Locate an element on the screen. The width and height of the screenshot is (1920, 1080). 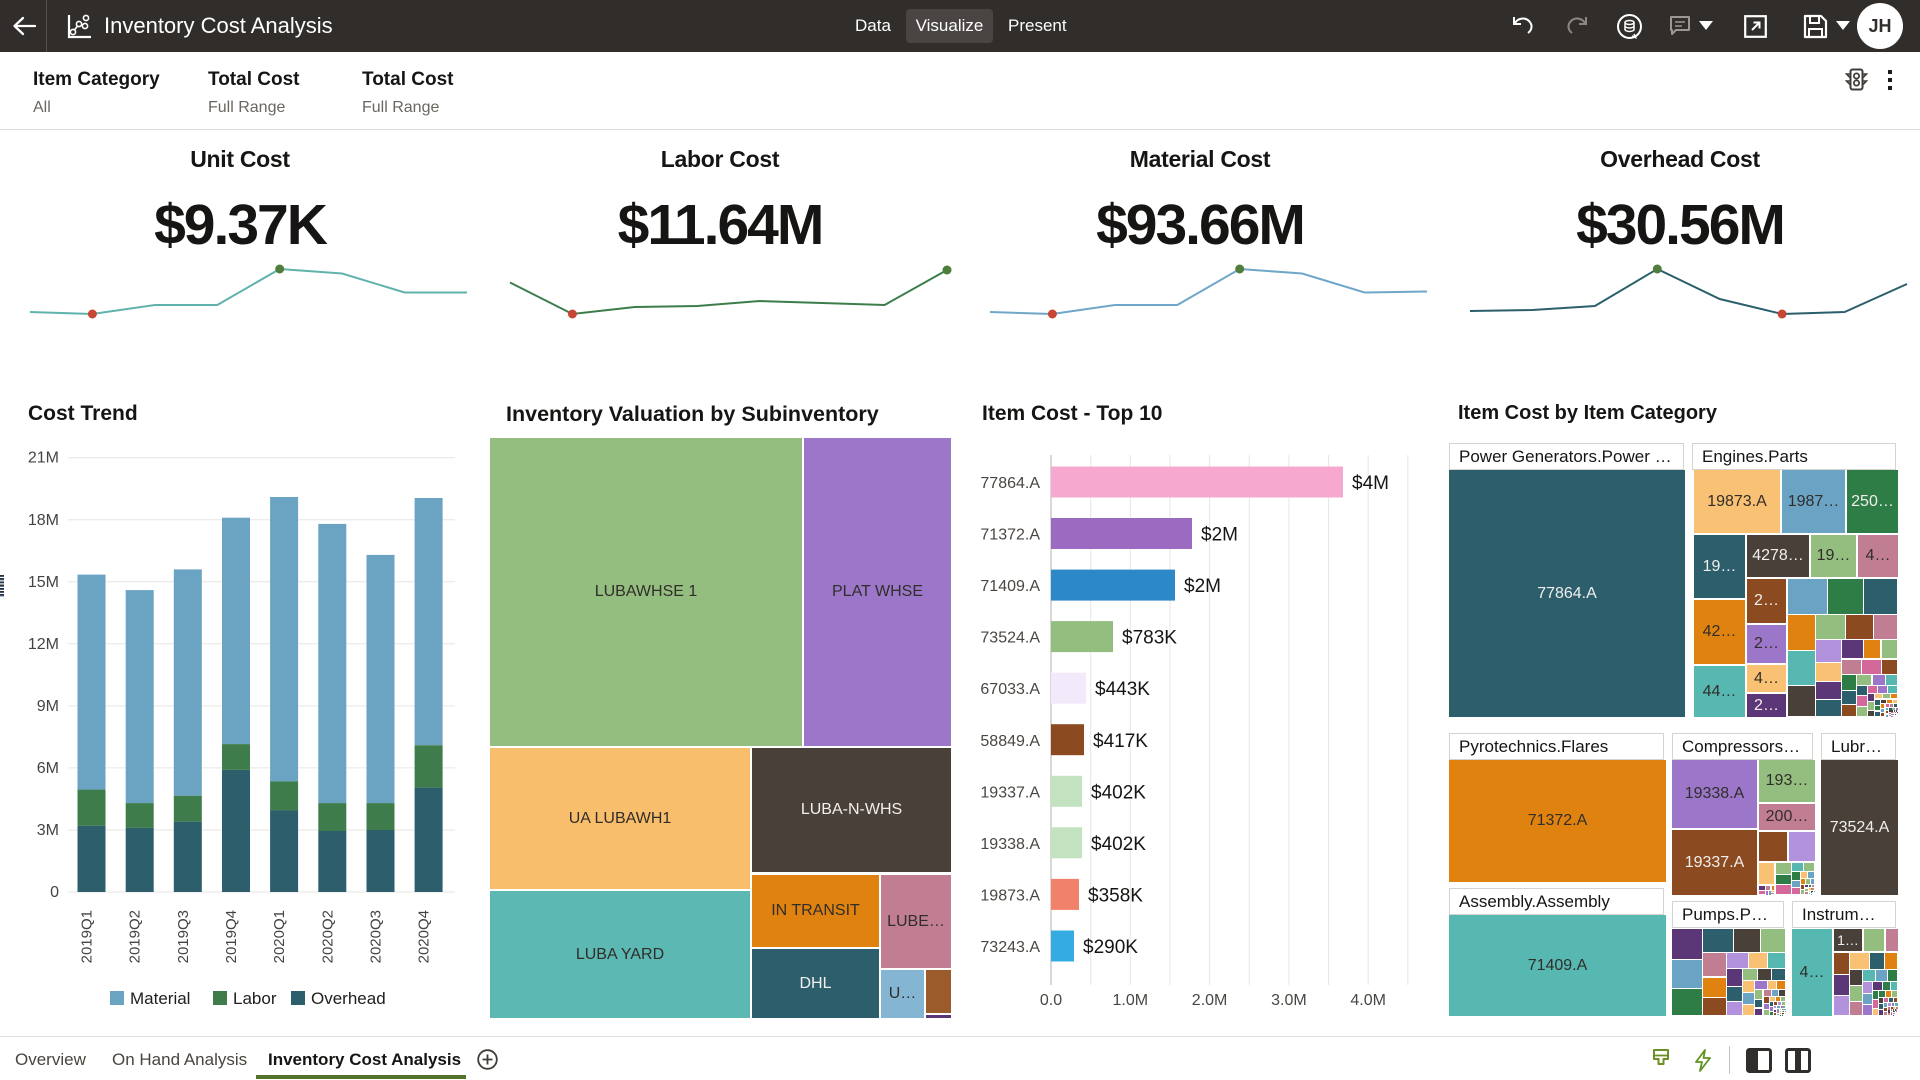
svg-text: 2020Q2 is located at coordinates (327, 936).